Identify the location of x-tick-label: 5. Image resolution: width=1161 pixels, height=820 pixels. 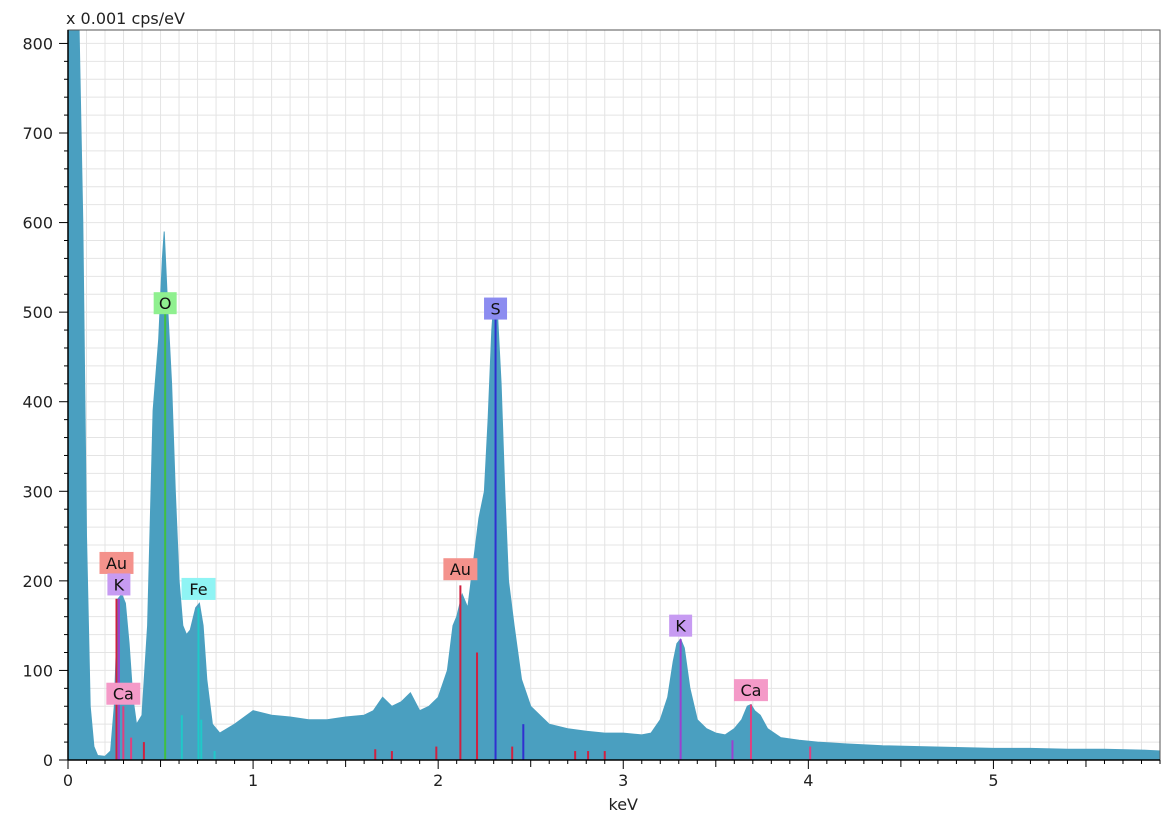
(993, 780).